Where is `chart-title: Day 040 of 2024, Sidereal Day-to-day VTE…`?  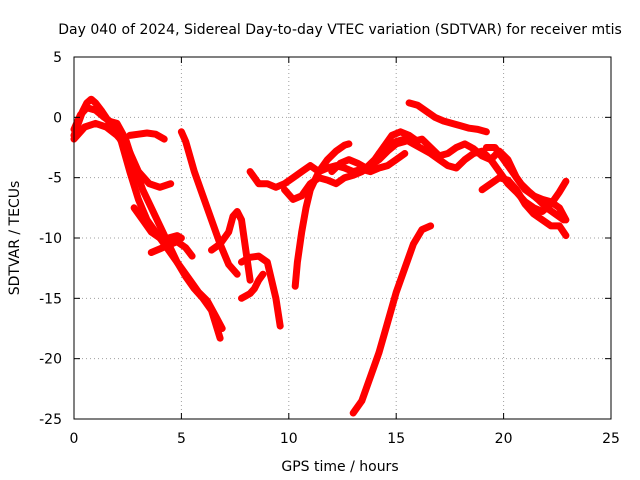
chart-title: Day 040 of 2024, Sidereal Day-to-day VTE… is located at coordinates (340, 30).